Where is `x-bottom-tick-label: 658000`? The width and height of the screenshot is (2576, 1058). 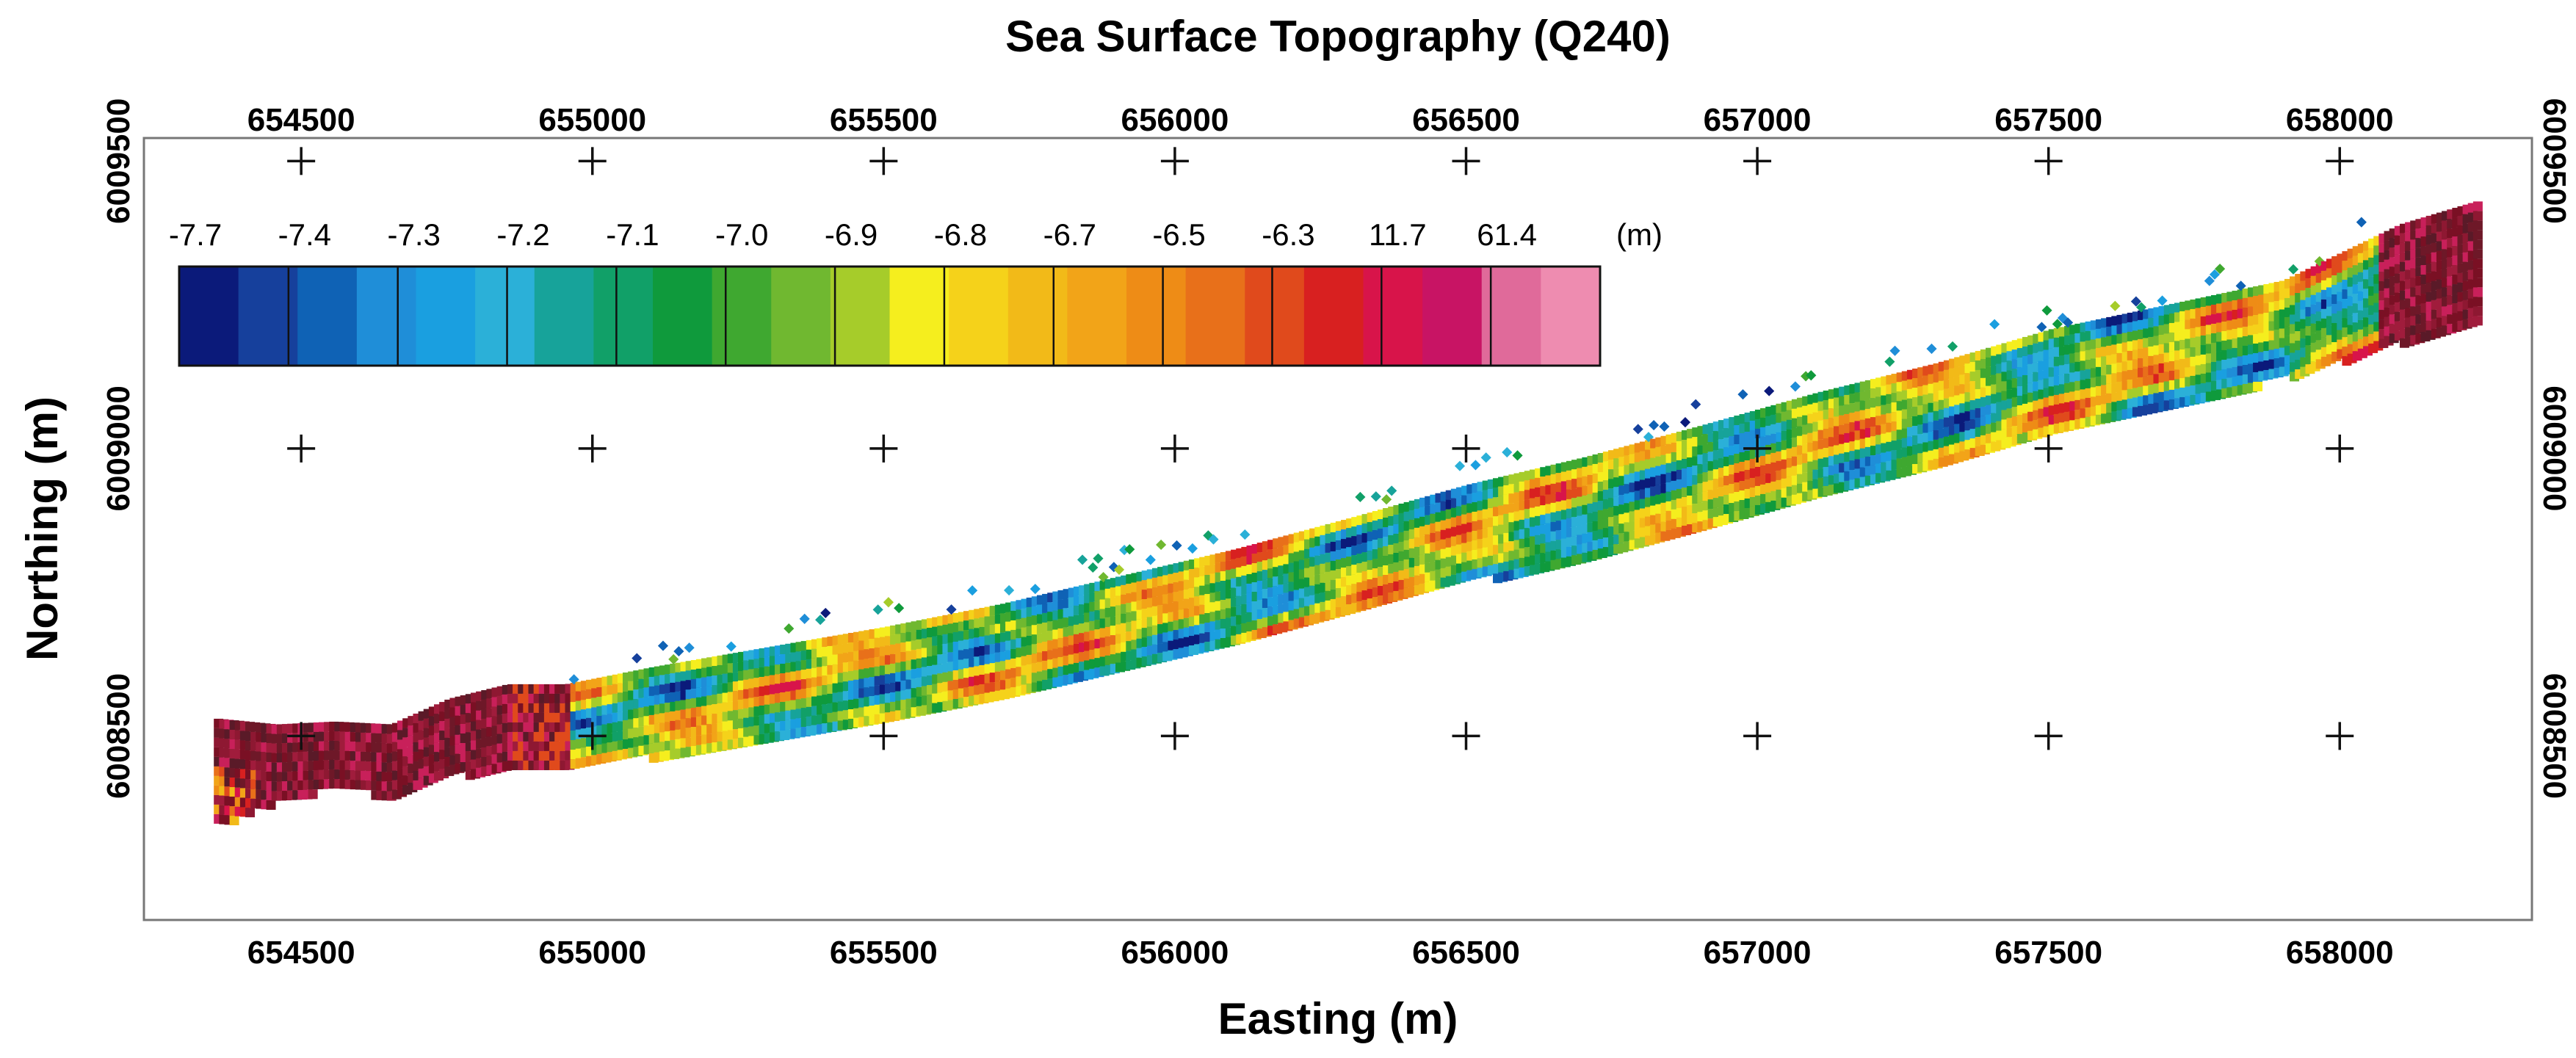 x-bottom-tick-label: 658000 is located at coordinates (2340, 953).